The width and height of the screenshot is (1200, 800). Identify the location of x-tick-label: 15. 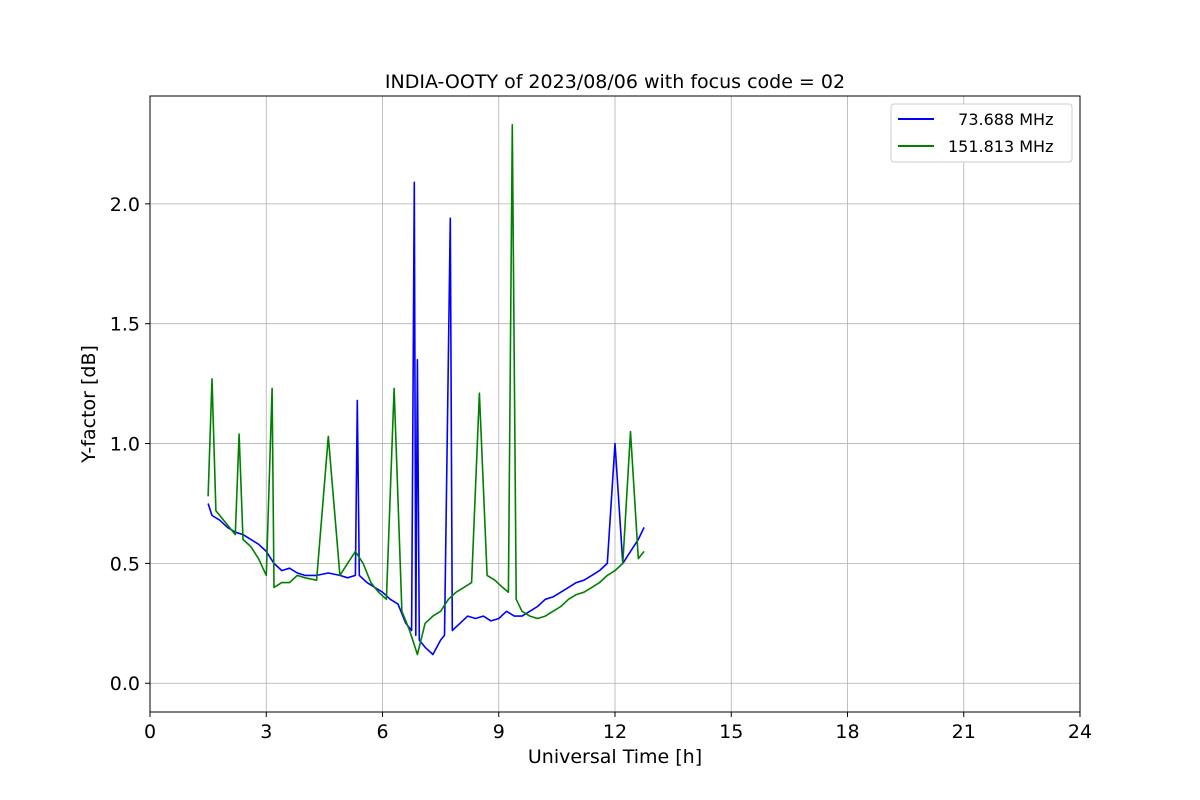
(731, 732).